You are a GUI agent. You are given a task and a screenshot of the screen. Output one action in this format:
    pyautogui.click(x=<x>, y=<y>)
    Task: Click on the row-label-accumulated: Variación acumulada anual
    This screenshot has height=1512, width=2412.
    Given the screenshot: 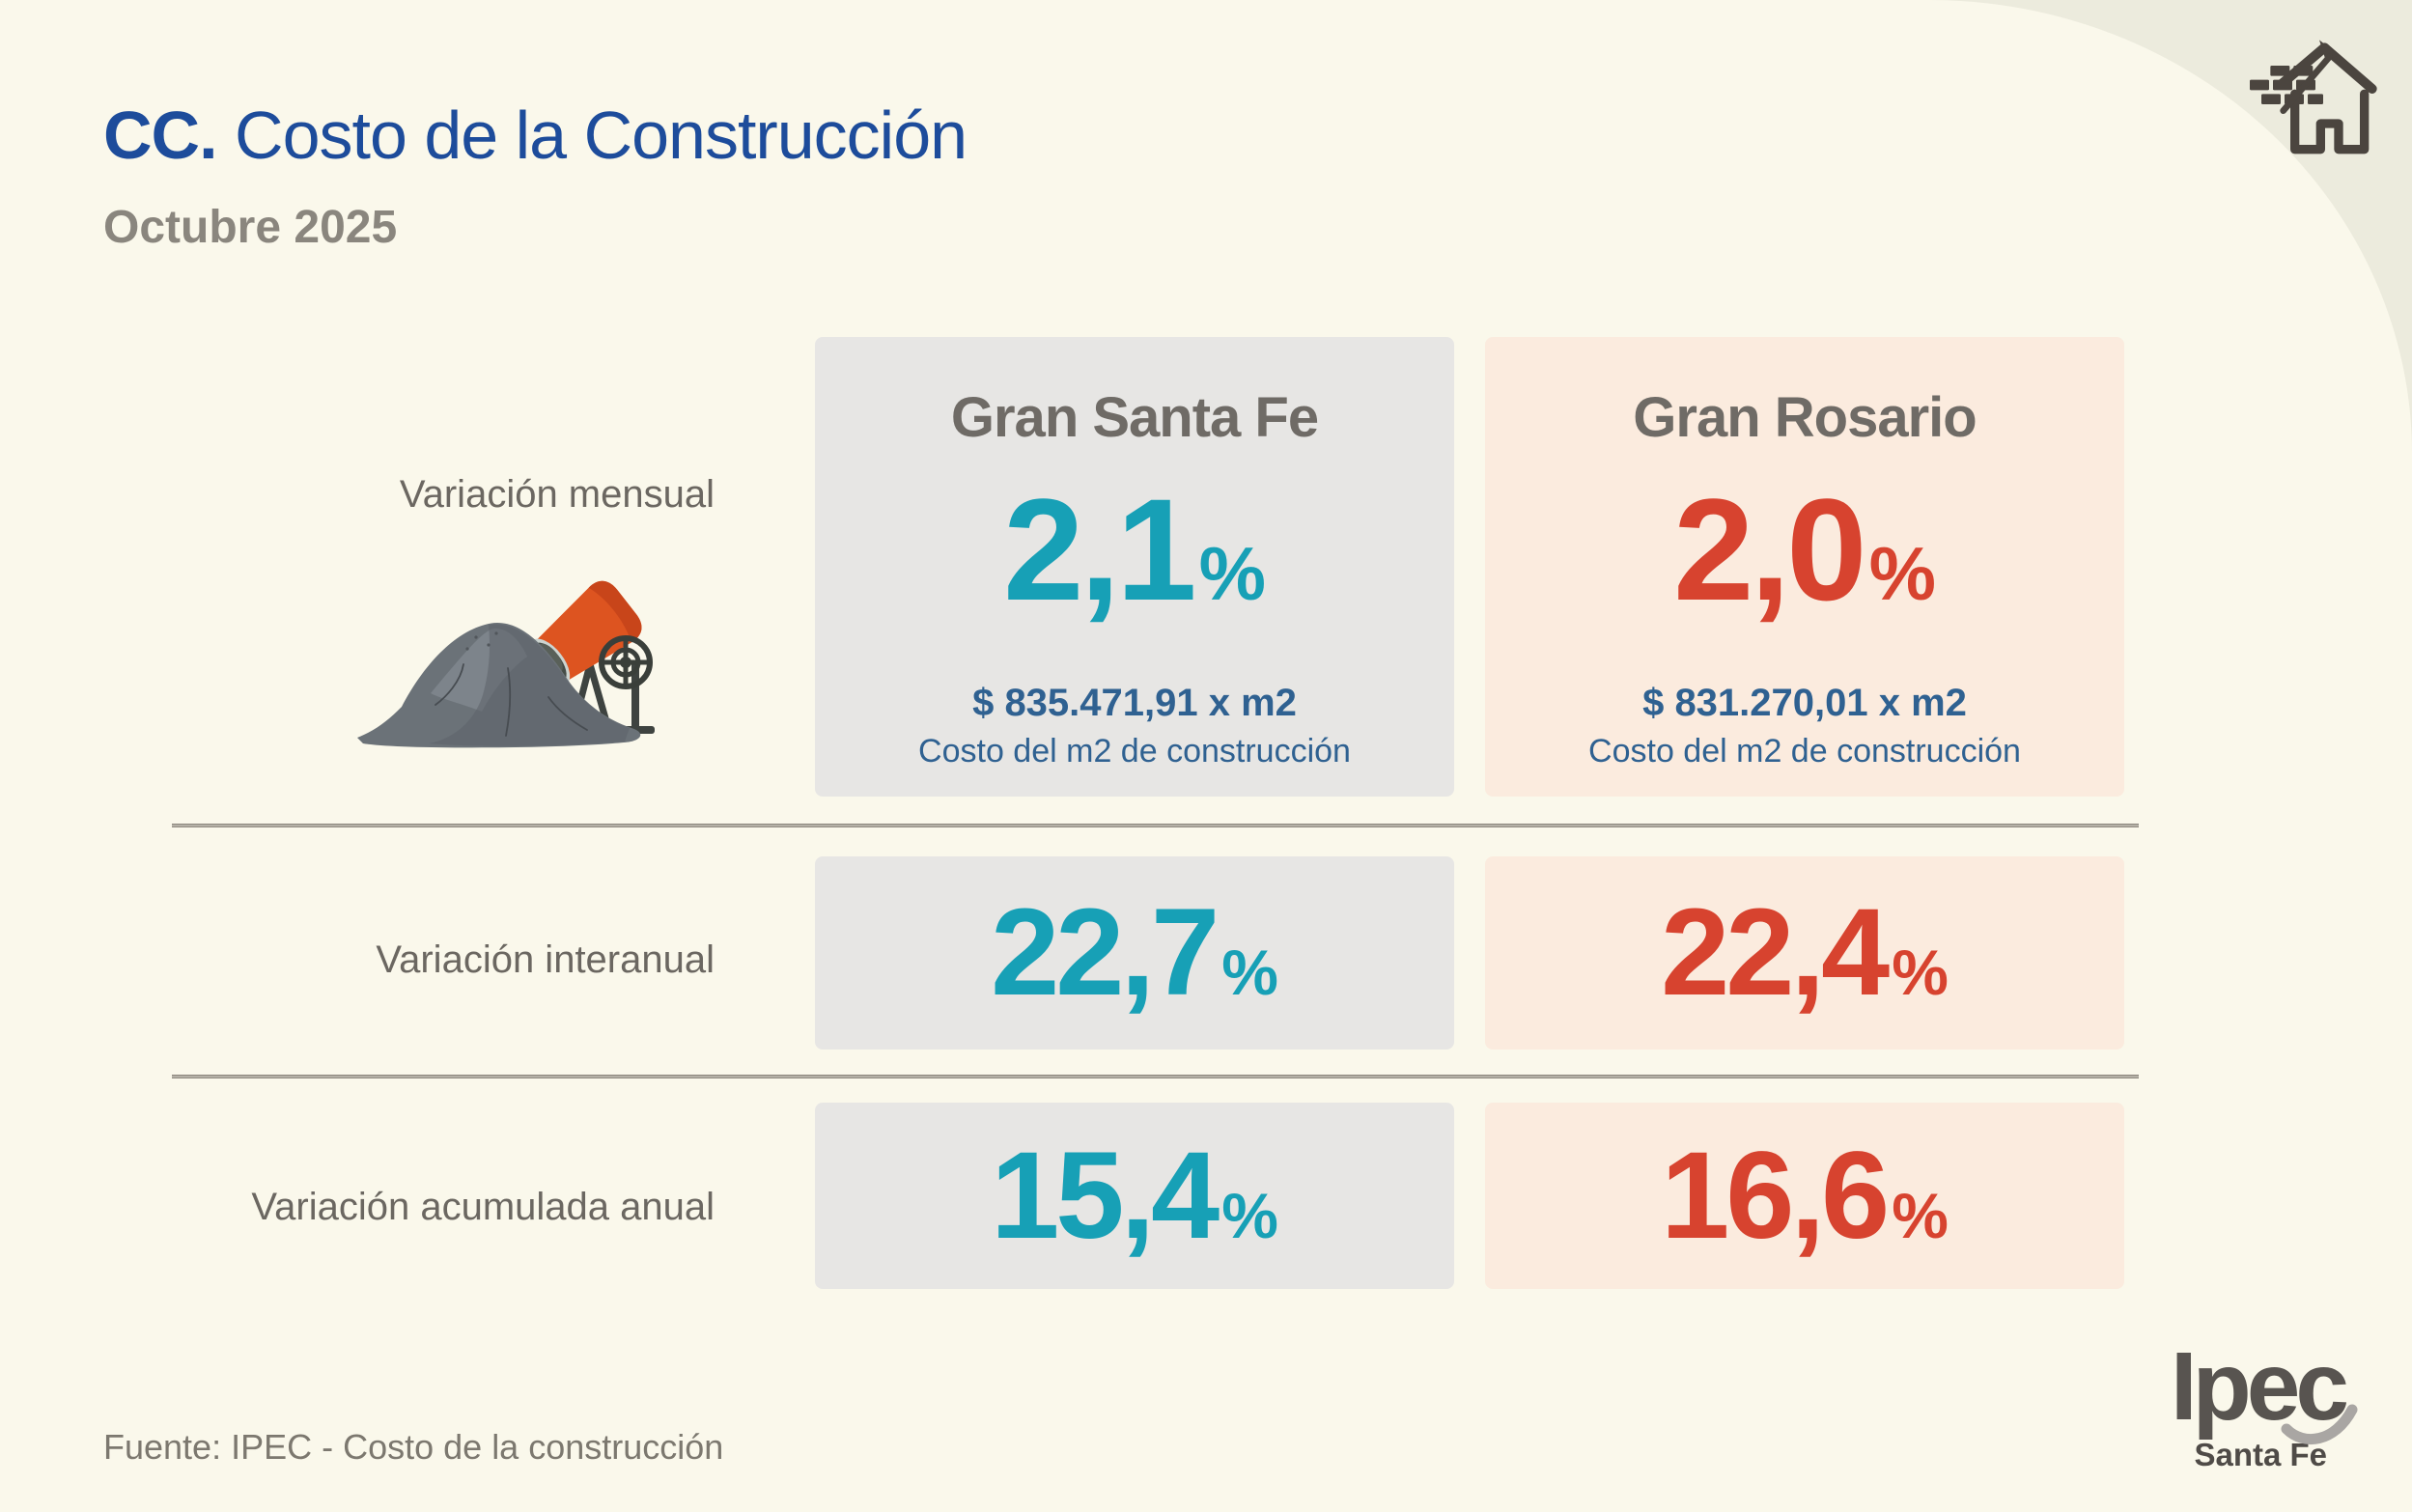 What is the action you would take?
    pyautogui.click(x=483, y=1207)
    